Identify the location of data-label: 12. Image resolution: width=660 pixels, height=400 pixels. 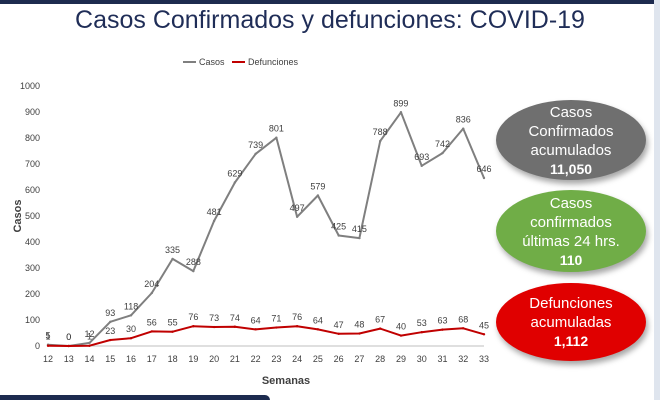
(90, 334).